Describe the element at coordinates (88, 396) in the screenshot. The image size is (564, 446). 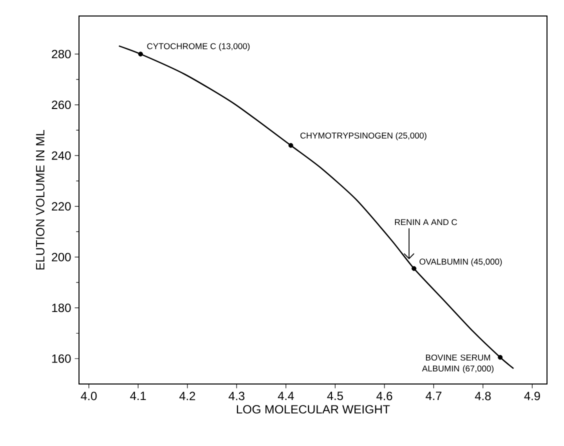
I see `x-tick-label: 4.0` at that location.